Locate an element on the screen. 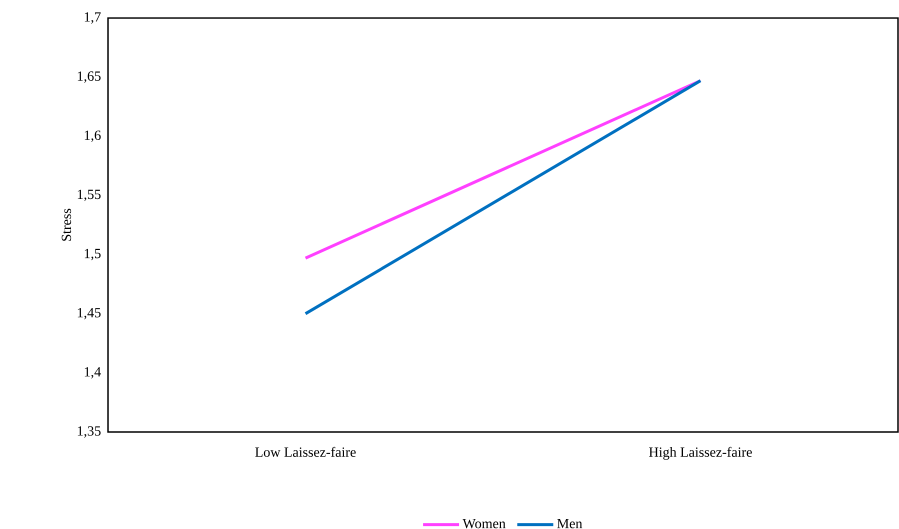 The image size is (899, 529). y-tick-label: 1,7 is located at coordinates (92, 18).